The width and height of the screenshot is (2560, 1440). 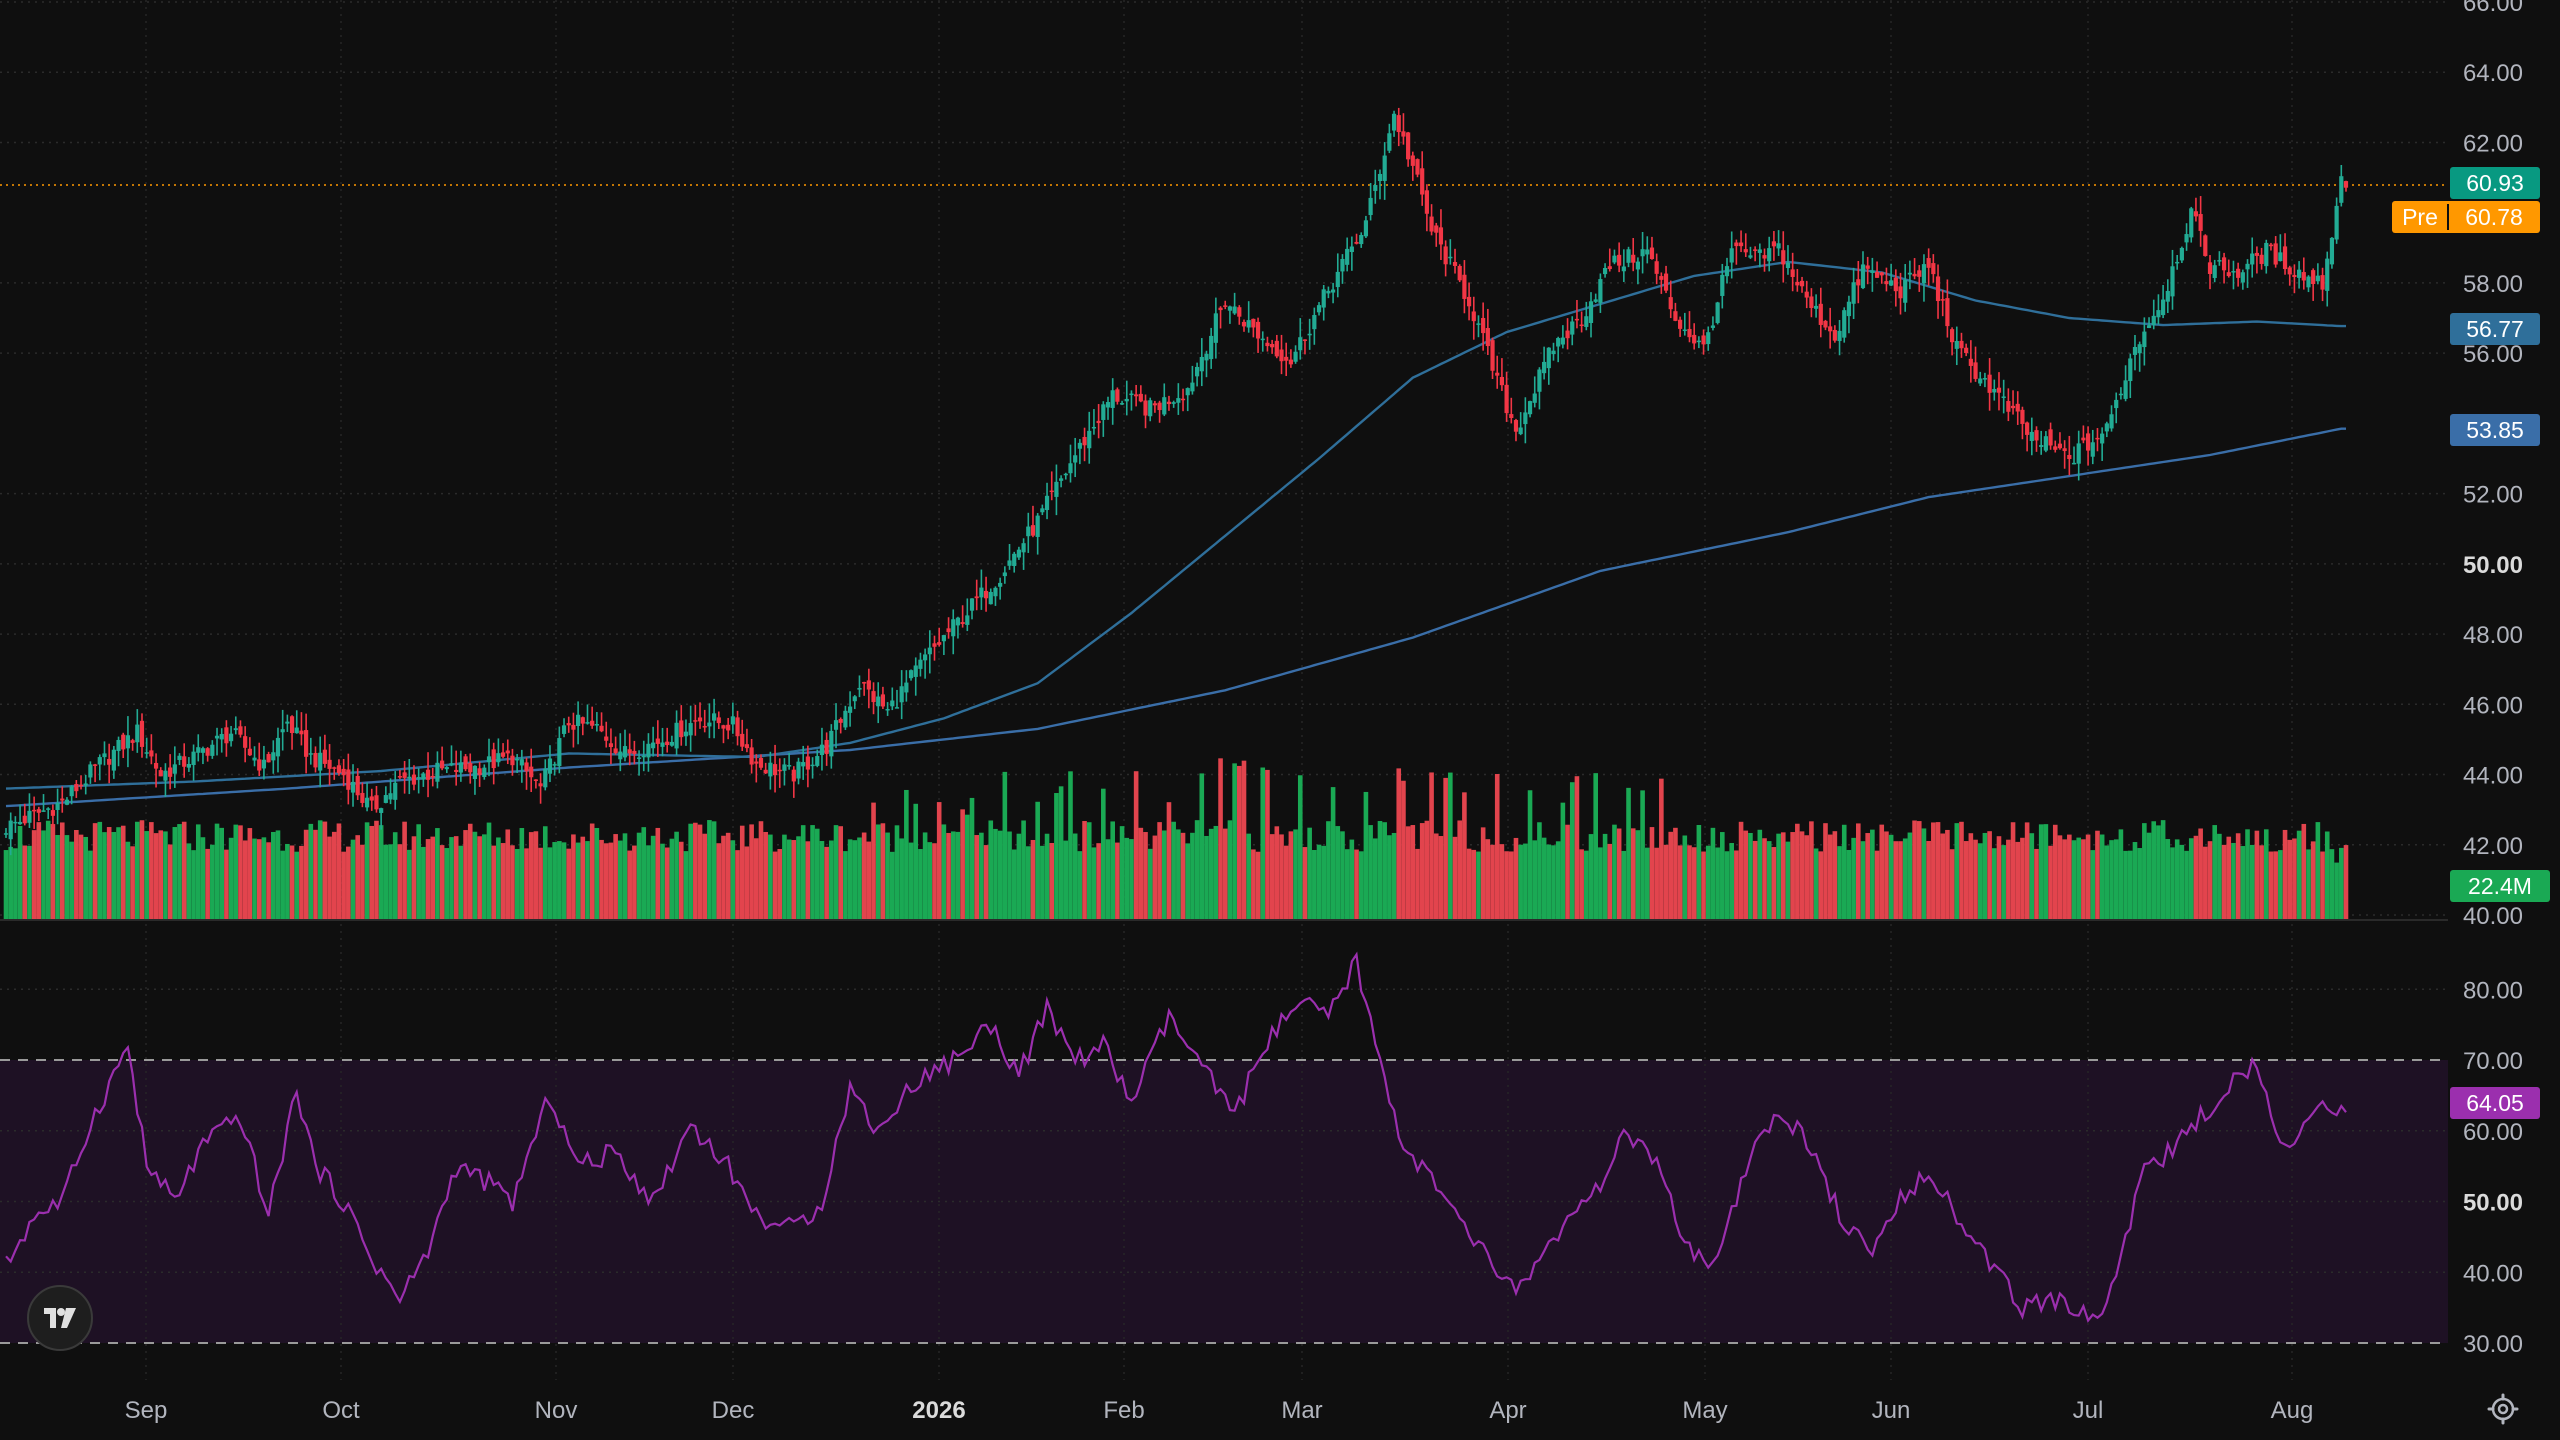 I want to click on rsi-badge-text: 64.05, so click(x=2495, y=1103).